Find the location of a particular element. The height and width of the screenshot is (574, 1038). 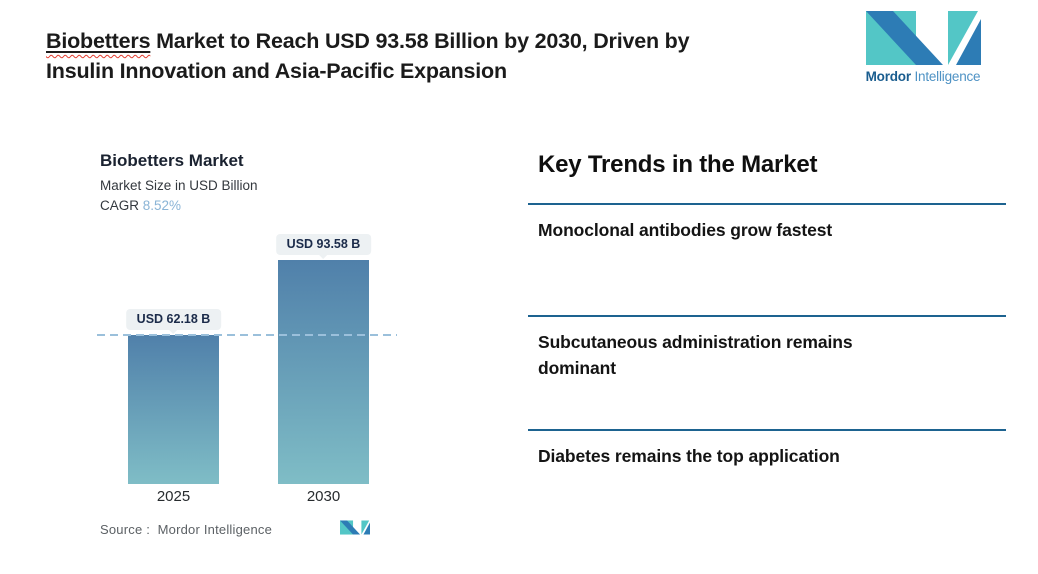

x-axis-label-2025: 2025 is located at coordinates (173, 496).